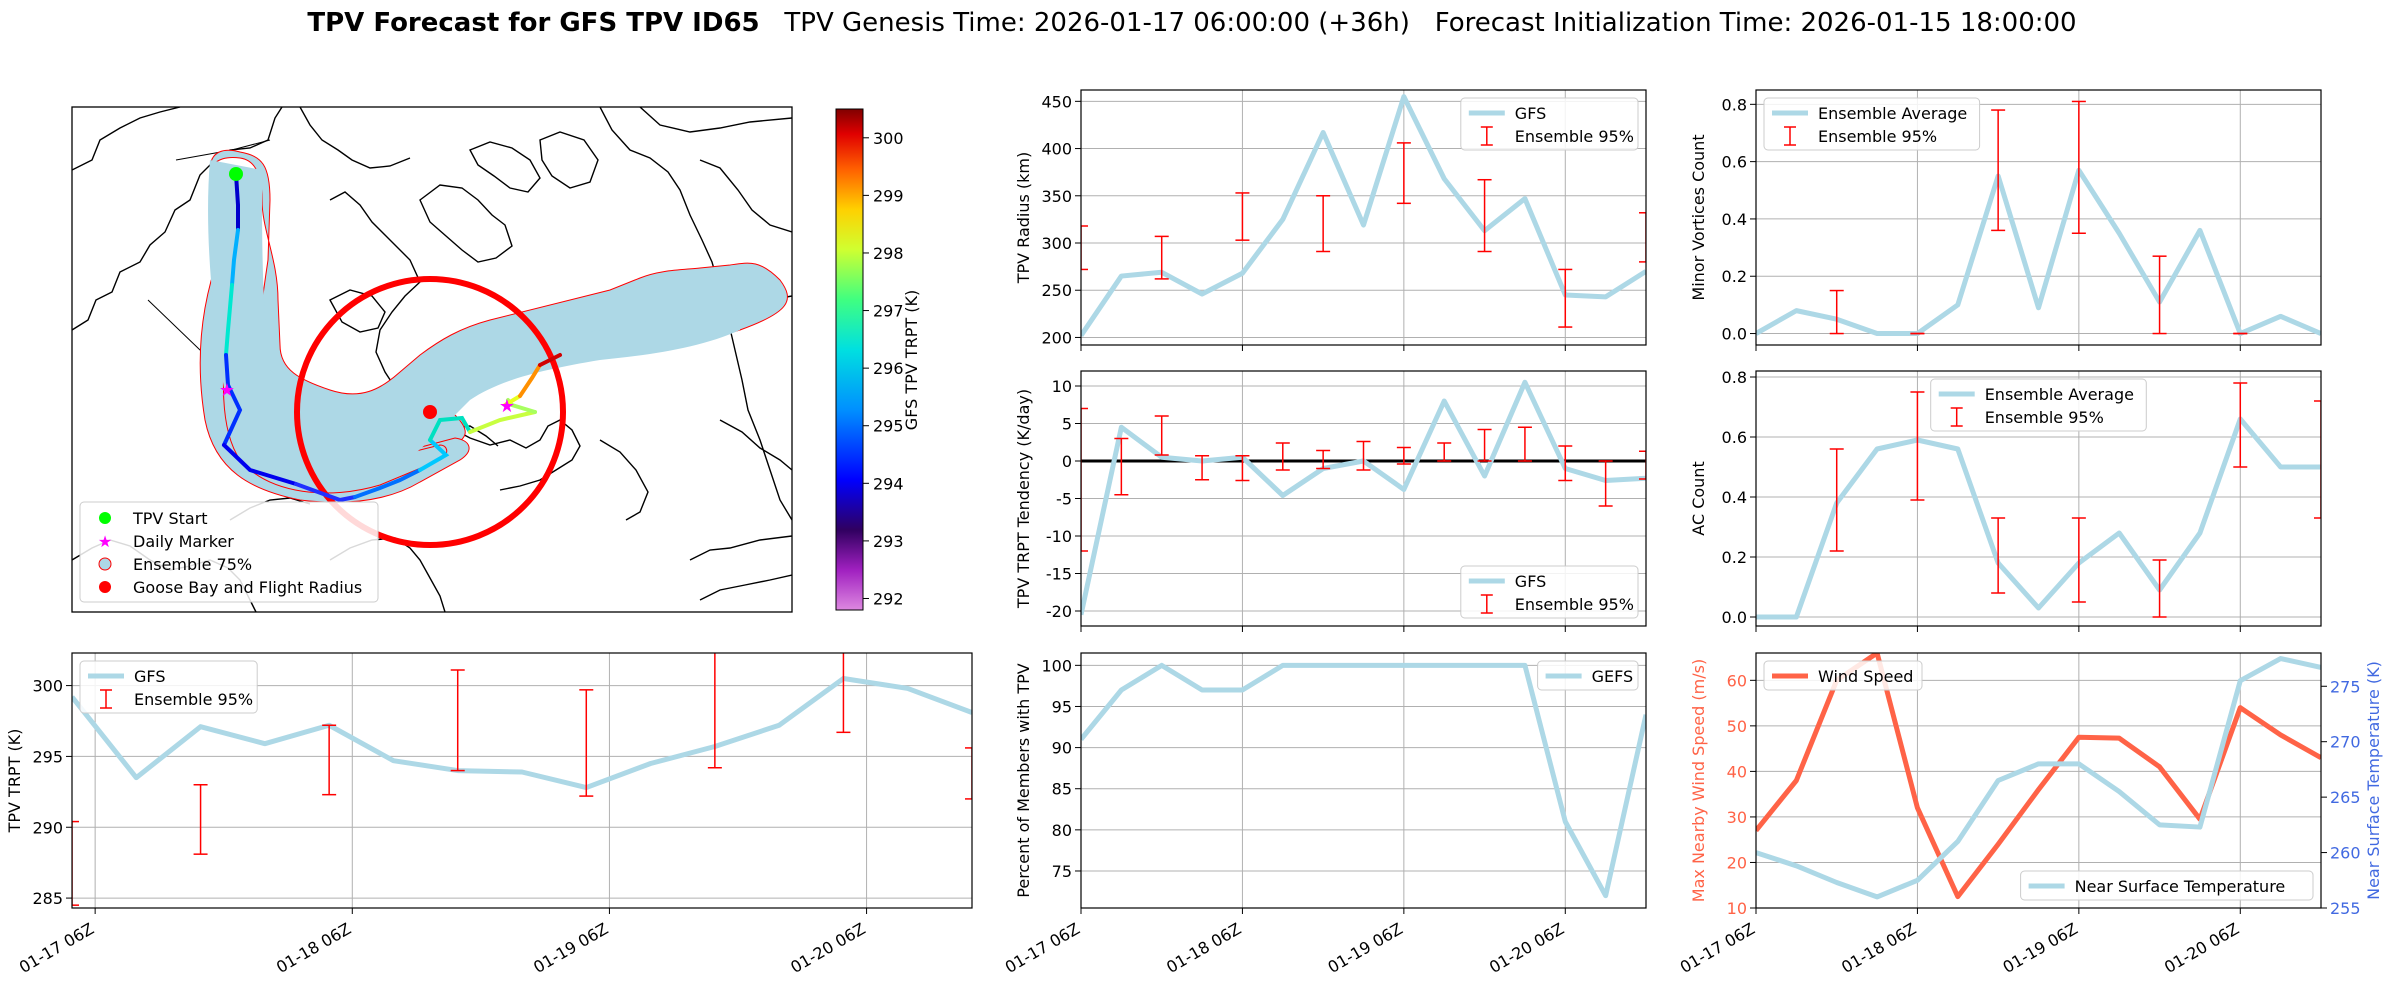 This screenshot has width=2384, height=982. I want to click on legend-label: Near Surface Temperature, so click(2180, 886).